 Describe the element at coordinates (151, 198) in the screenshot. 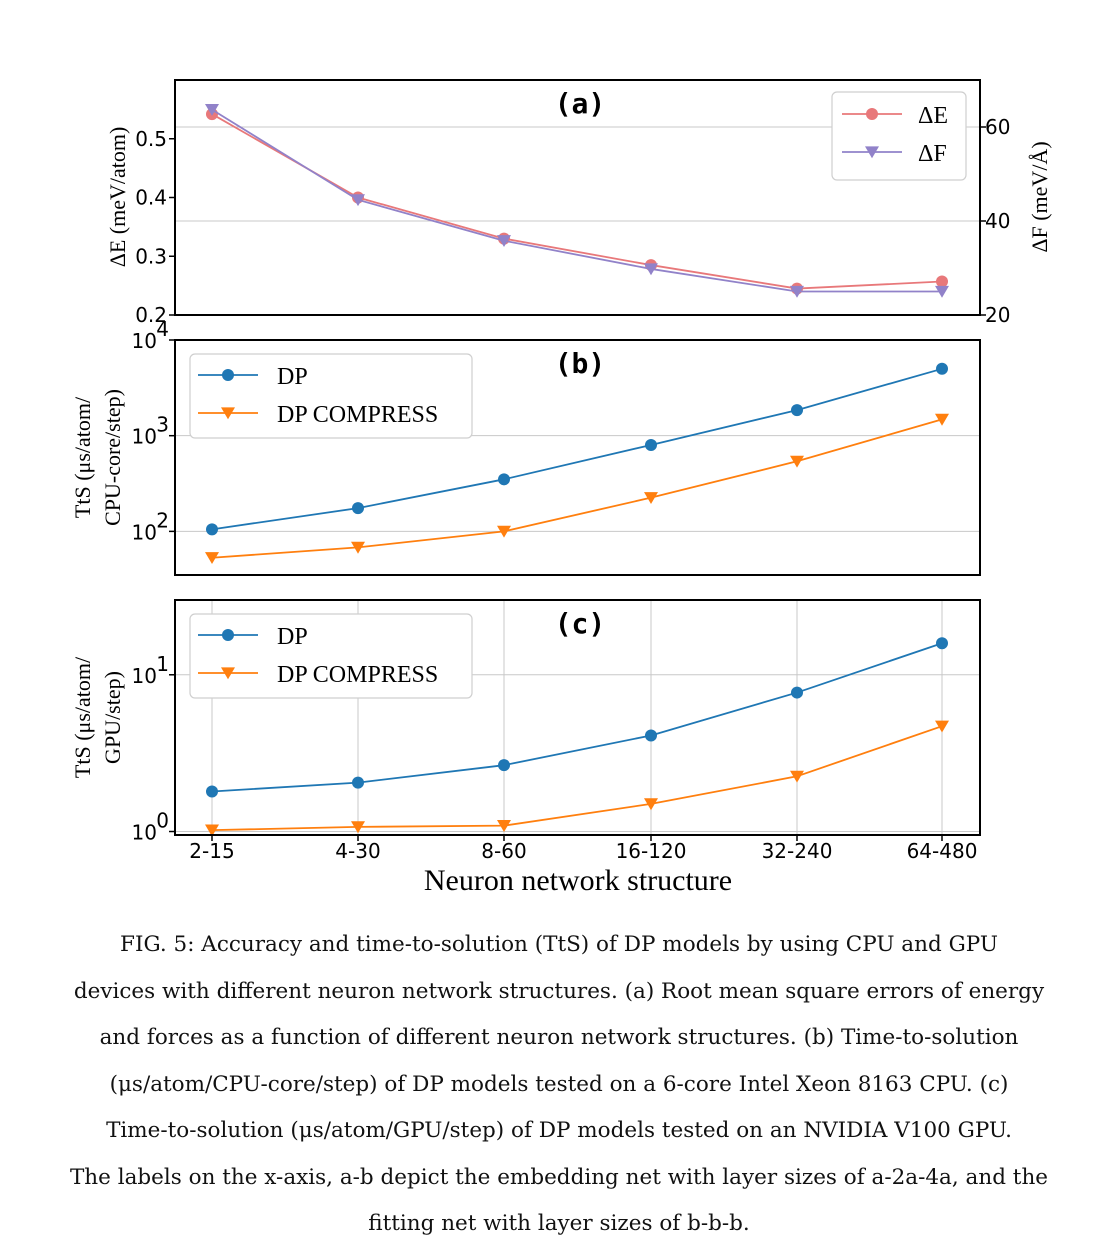

I see `tick-label: 0.4` at that location.